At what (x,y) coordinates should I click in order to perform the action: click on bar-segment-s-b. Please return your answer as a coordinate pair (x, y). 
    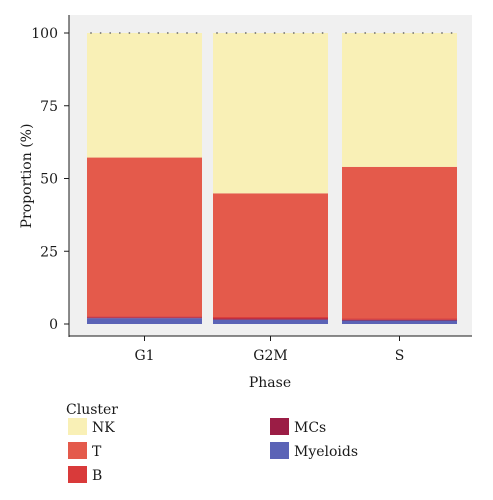
    Looking at the image, I should click on (399, 319).